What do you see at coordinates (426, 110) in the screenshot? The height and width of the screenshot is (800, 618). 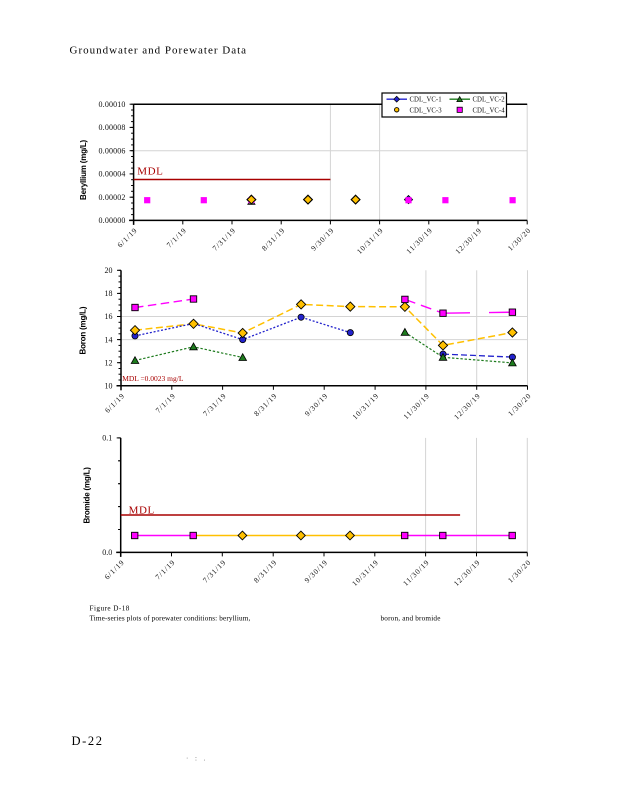 I see `svg-text: CDL_VC-3` at bounding box center [426, 110].